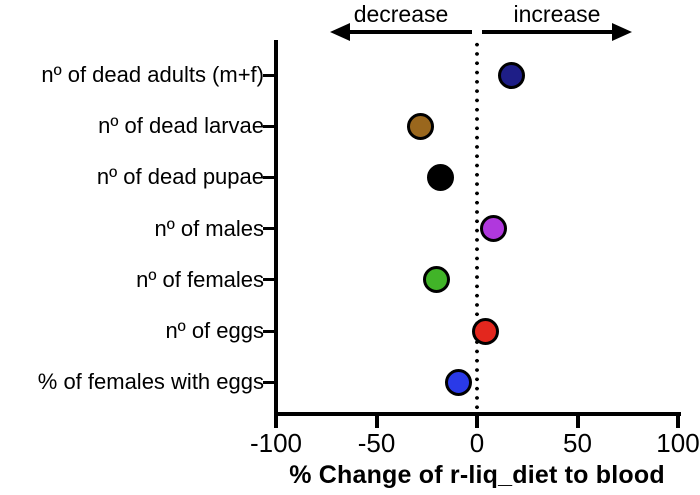  Describe the element at coordinates (577, 443) in the screenshot. I see `x-axis-tick-label: 50` at that location.